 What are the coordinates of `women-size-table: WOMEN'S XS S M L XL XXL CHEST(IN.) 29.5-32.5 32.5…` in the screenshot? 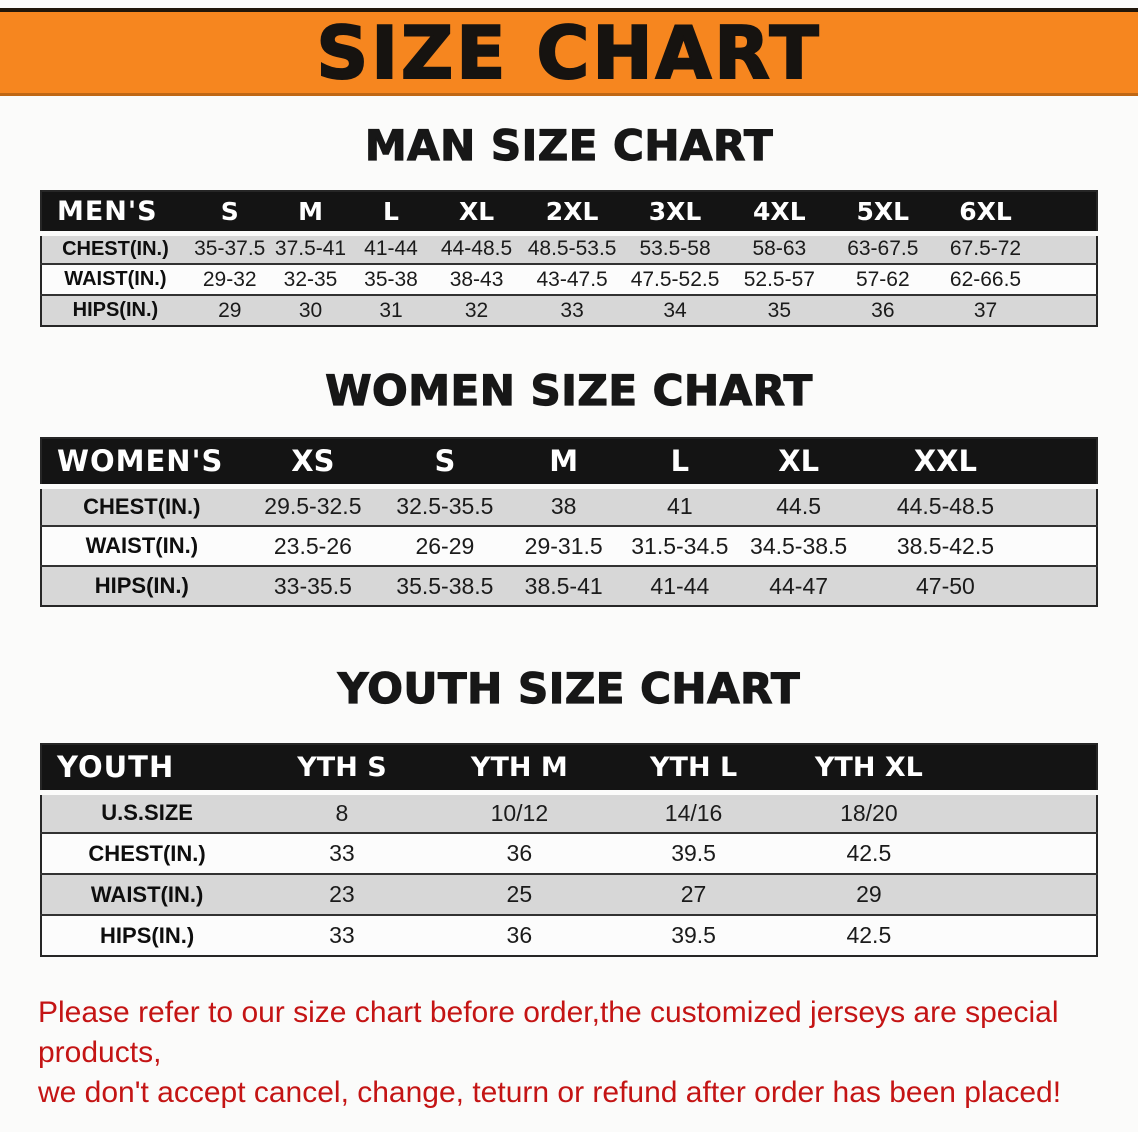 It's located at (569, 522).